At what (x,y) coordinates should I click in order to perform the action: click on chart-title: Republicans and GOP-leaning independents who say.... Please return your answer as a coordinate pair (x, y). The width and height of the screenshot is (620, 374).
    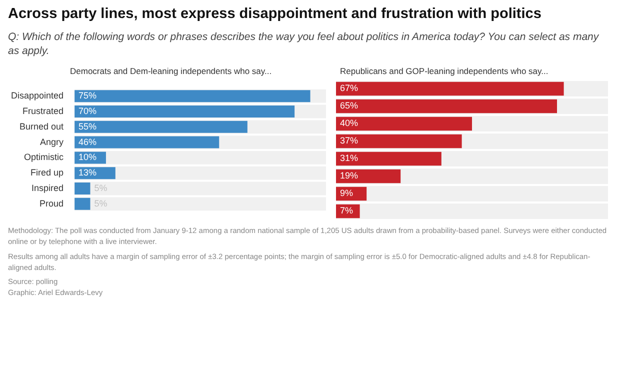
    Looking at the image, I should click on (444, 72).